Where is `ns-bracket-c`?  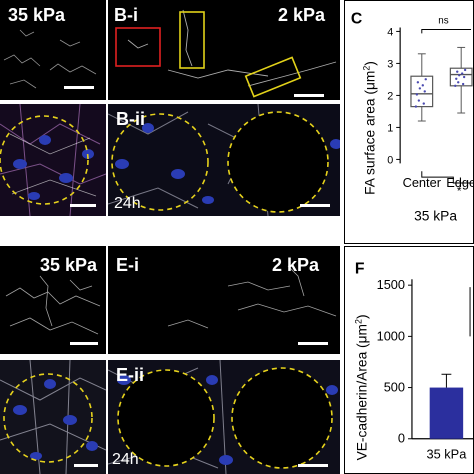 ns-bracket-c is located at coordinates (446, 31).